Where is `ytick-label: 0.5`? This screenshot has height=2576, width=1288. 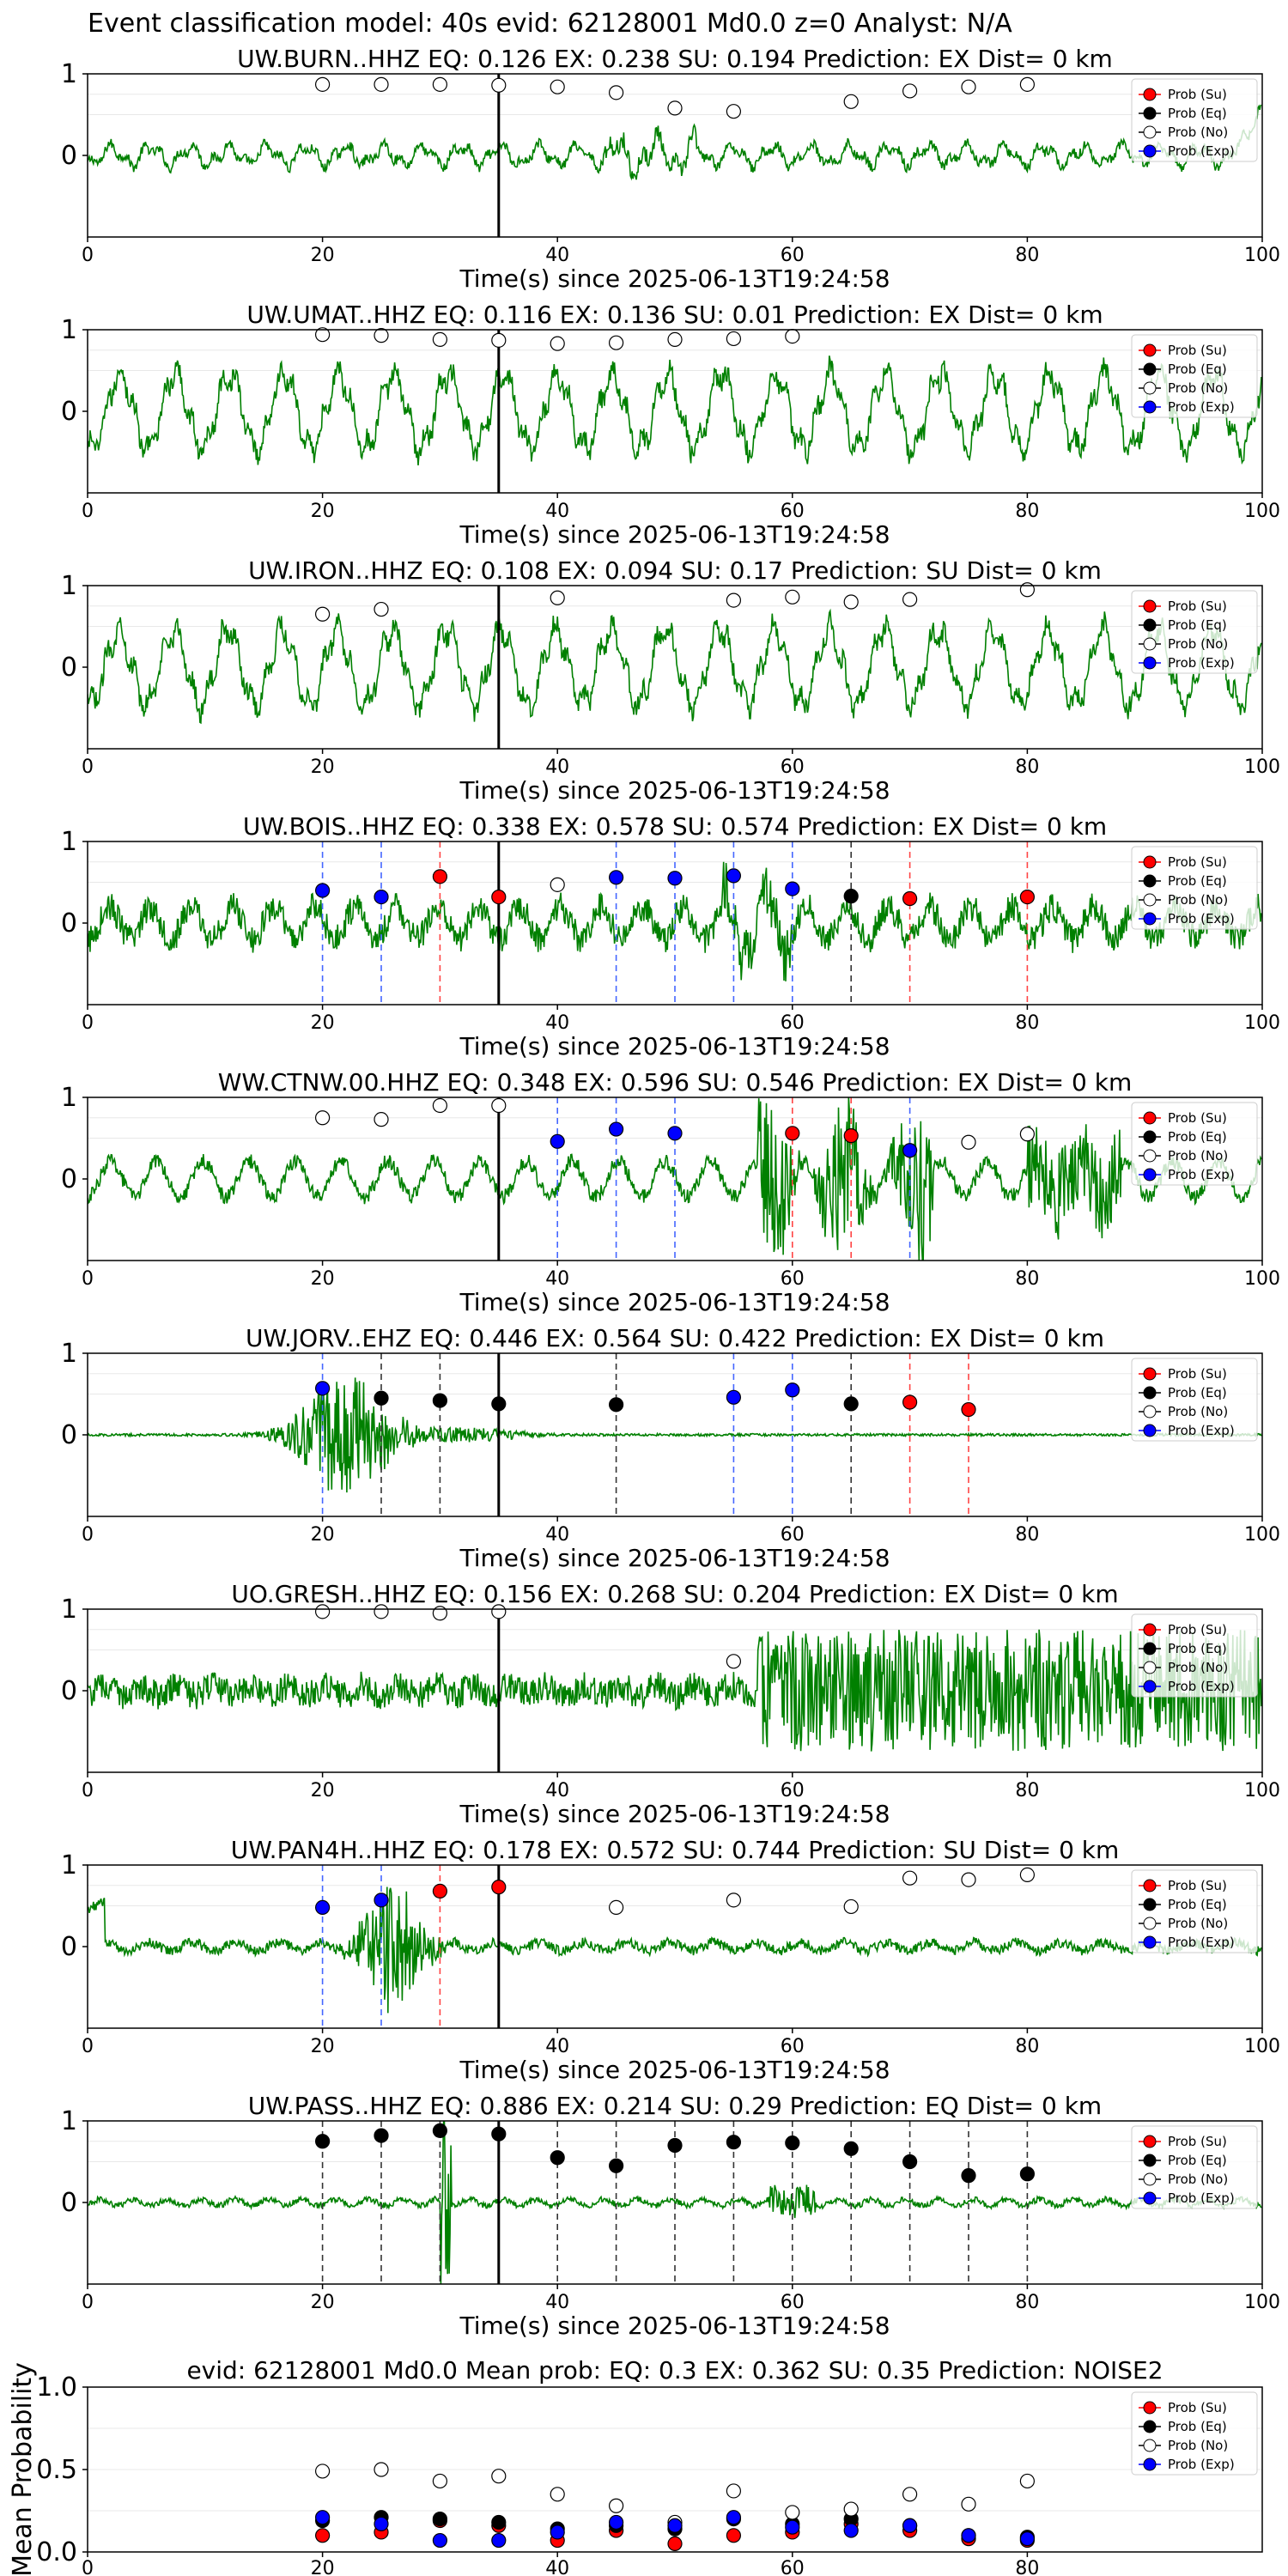 ytick-label: 0.5 is located at coordinates (56, 2470).